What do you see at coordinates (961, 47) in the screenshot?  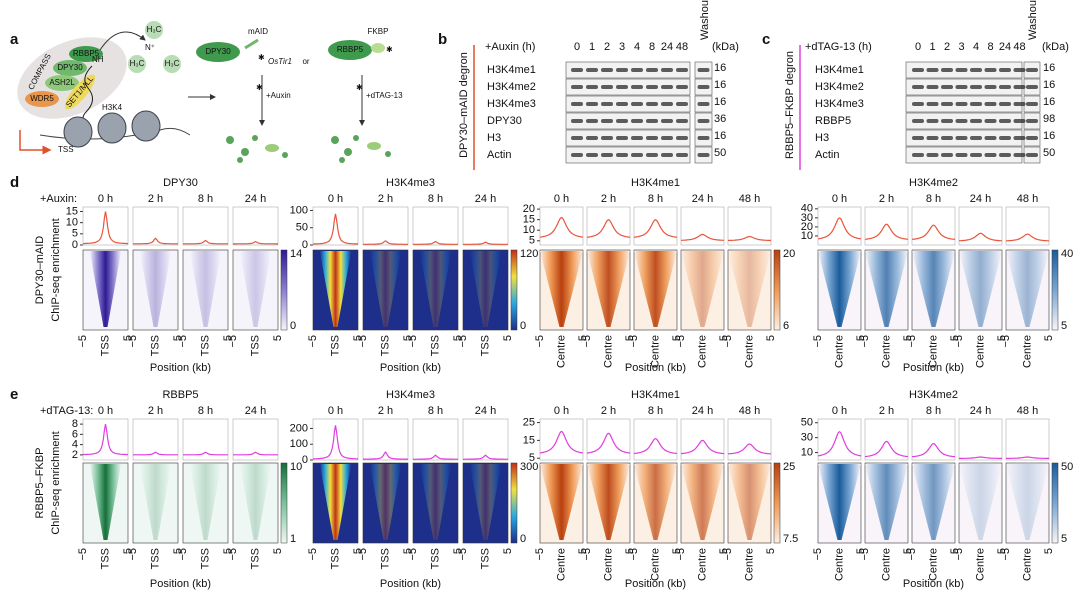 I see `timepoint-label: 3` at bounding box center [961, 47].